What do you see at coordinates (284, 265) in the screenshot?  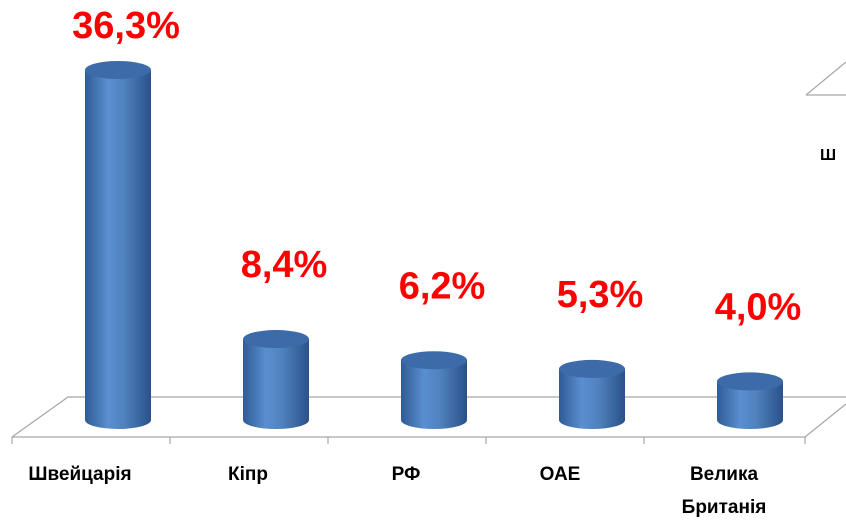 I see `data-label: 8,4%` at bounding box center [284, 265].